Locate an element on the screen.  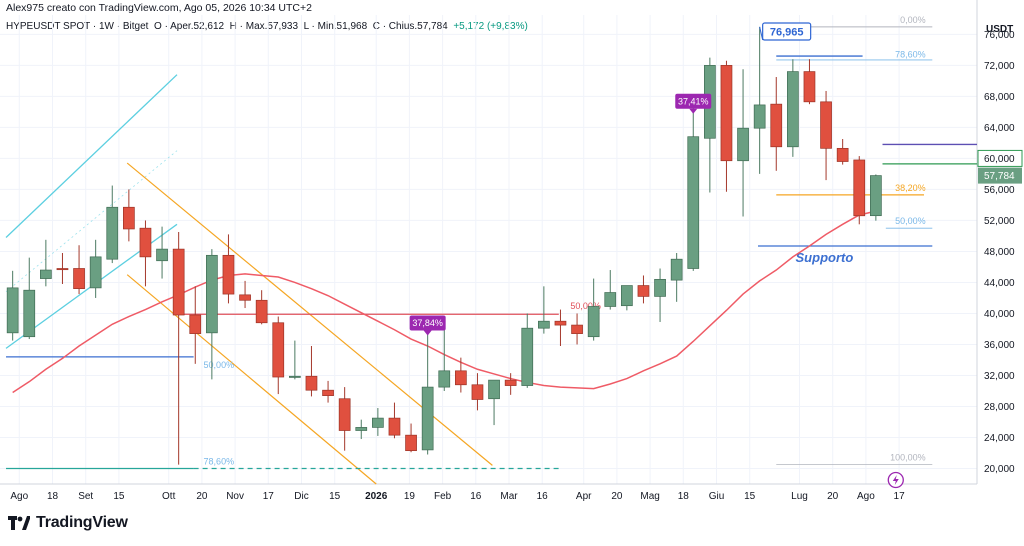
percent-callout-text: 37,84% is located at coordinates (427, 323).